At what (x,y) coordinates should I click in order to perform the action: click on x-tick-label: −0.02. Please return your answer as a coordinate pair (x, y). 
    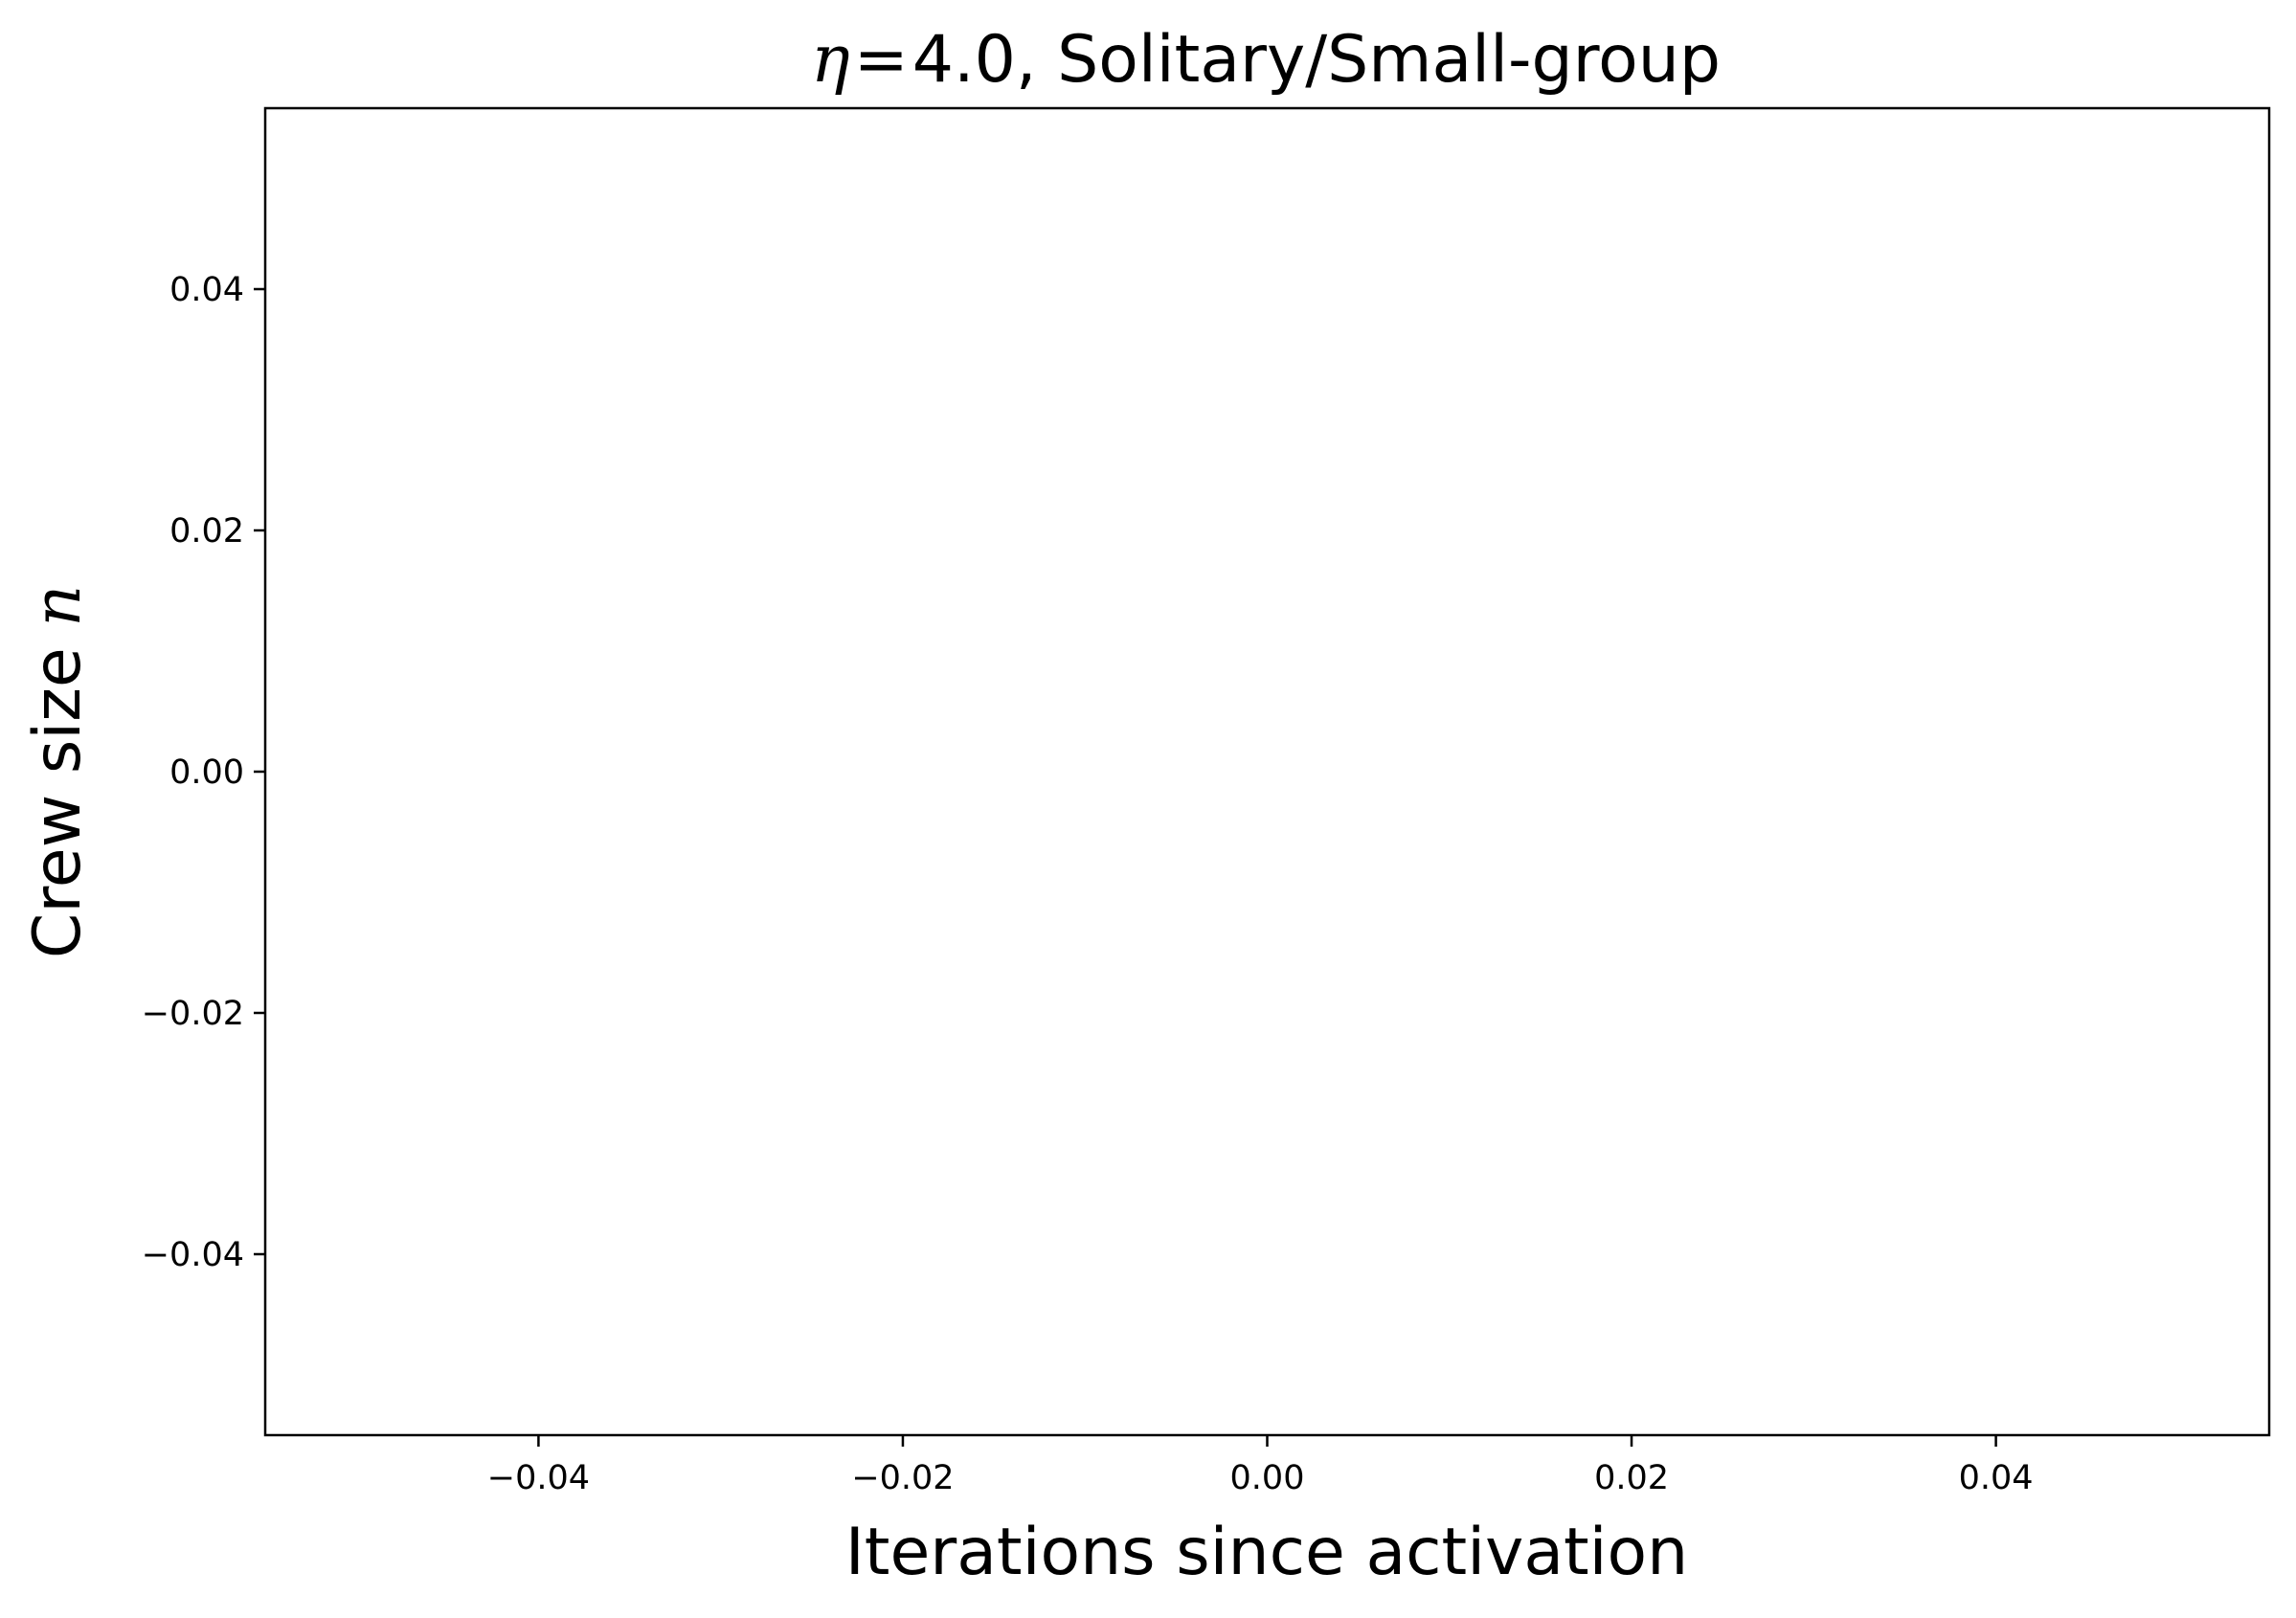
    Looking at the image, I should click on (902, 1478).